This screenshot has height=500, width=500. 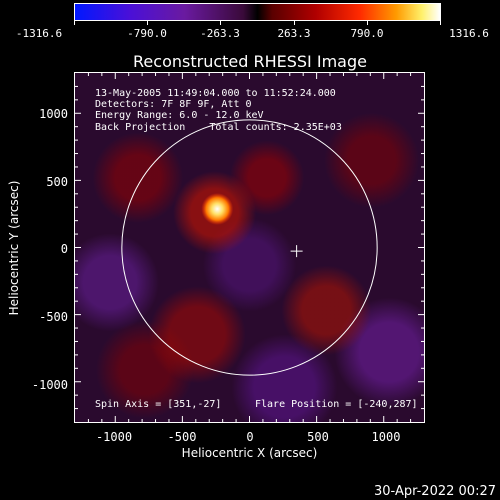 What do you see at coordinates (114, 437) in the screenshot?
I see `x-tick-label: -1000` at bounding box center [114, 437].